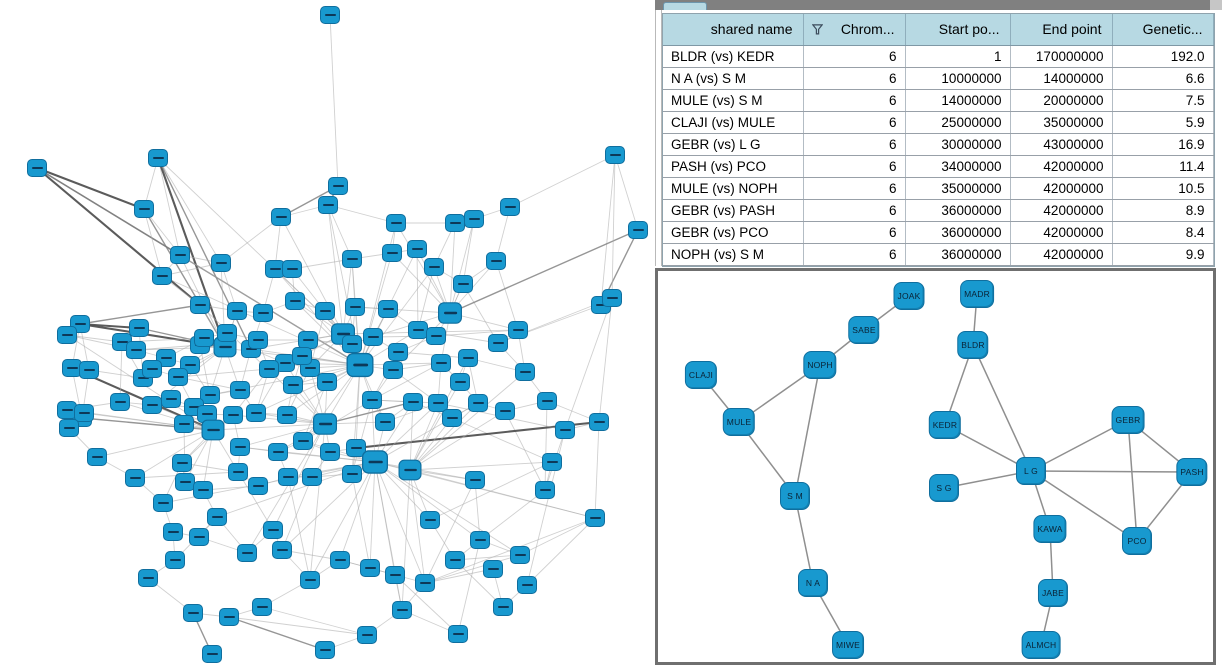  Describe the element at coordinates (1061, 30) in the screenshot. I see `column-header-end-point: End point` at that location.